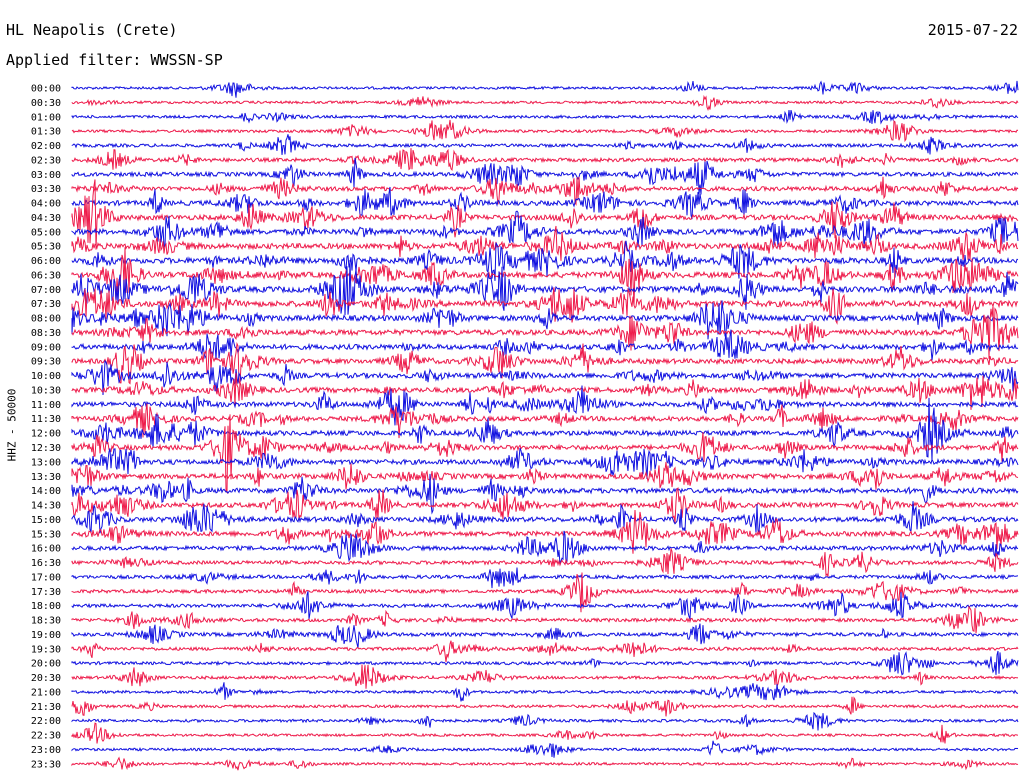  Describe the element at coordinates (46, 347) in the screenshot. I see `row-time-label: 09:00` at that location.